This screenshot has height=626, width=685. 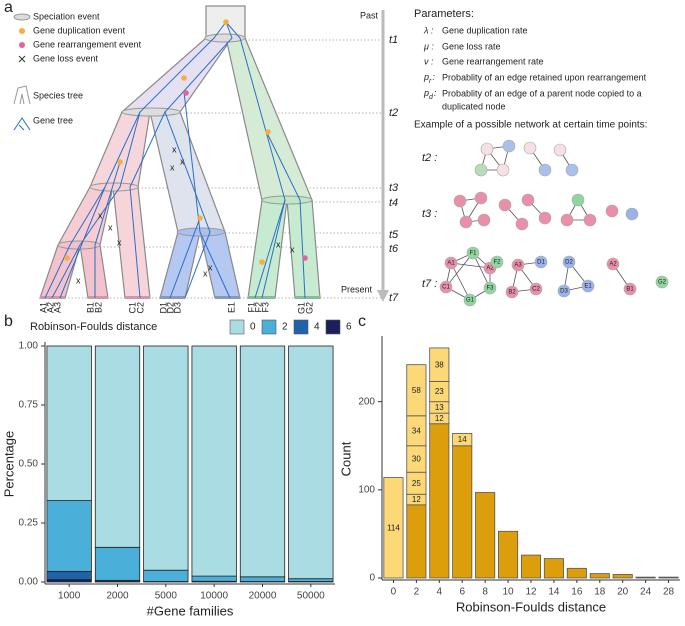 I want to click on legend-label: Speciation event, so click(x=66, y=16).